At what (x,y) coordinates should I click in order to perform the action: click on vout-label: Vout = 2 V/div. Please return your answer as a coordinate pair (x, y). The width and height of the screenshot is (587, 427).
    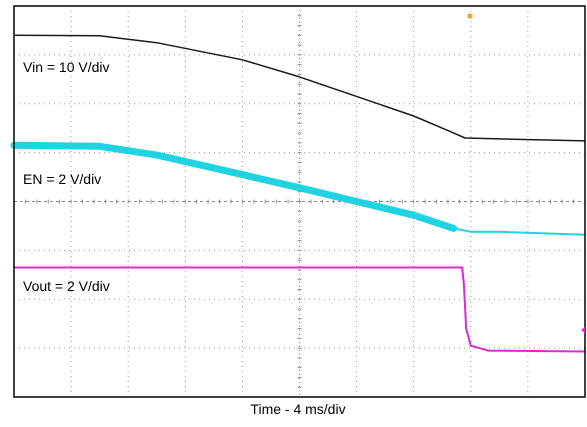
    Looking at the image, I should click on (66, 286).